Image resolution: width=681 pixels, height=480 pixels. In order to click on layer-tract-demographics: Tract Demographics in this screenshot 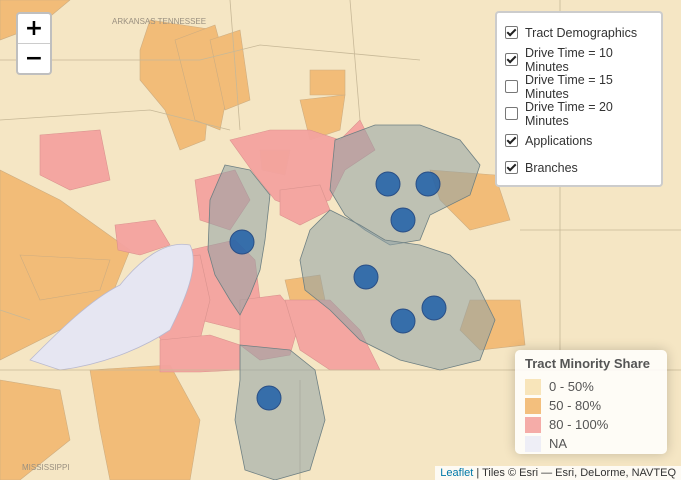, I will do `click(581, 32)`.